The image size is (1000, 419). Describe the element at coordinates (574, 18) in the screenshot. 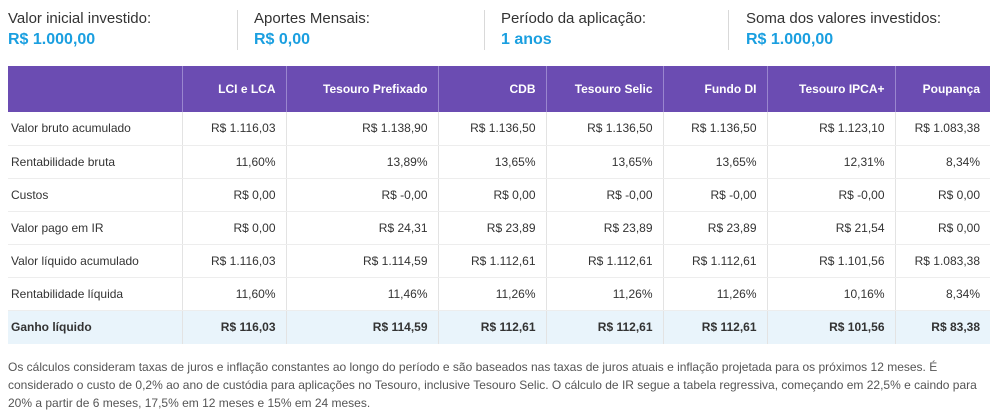

I see `summary-label: Período da aplicação:` at that location.